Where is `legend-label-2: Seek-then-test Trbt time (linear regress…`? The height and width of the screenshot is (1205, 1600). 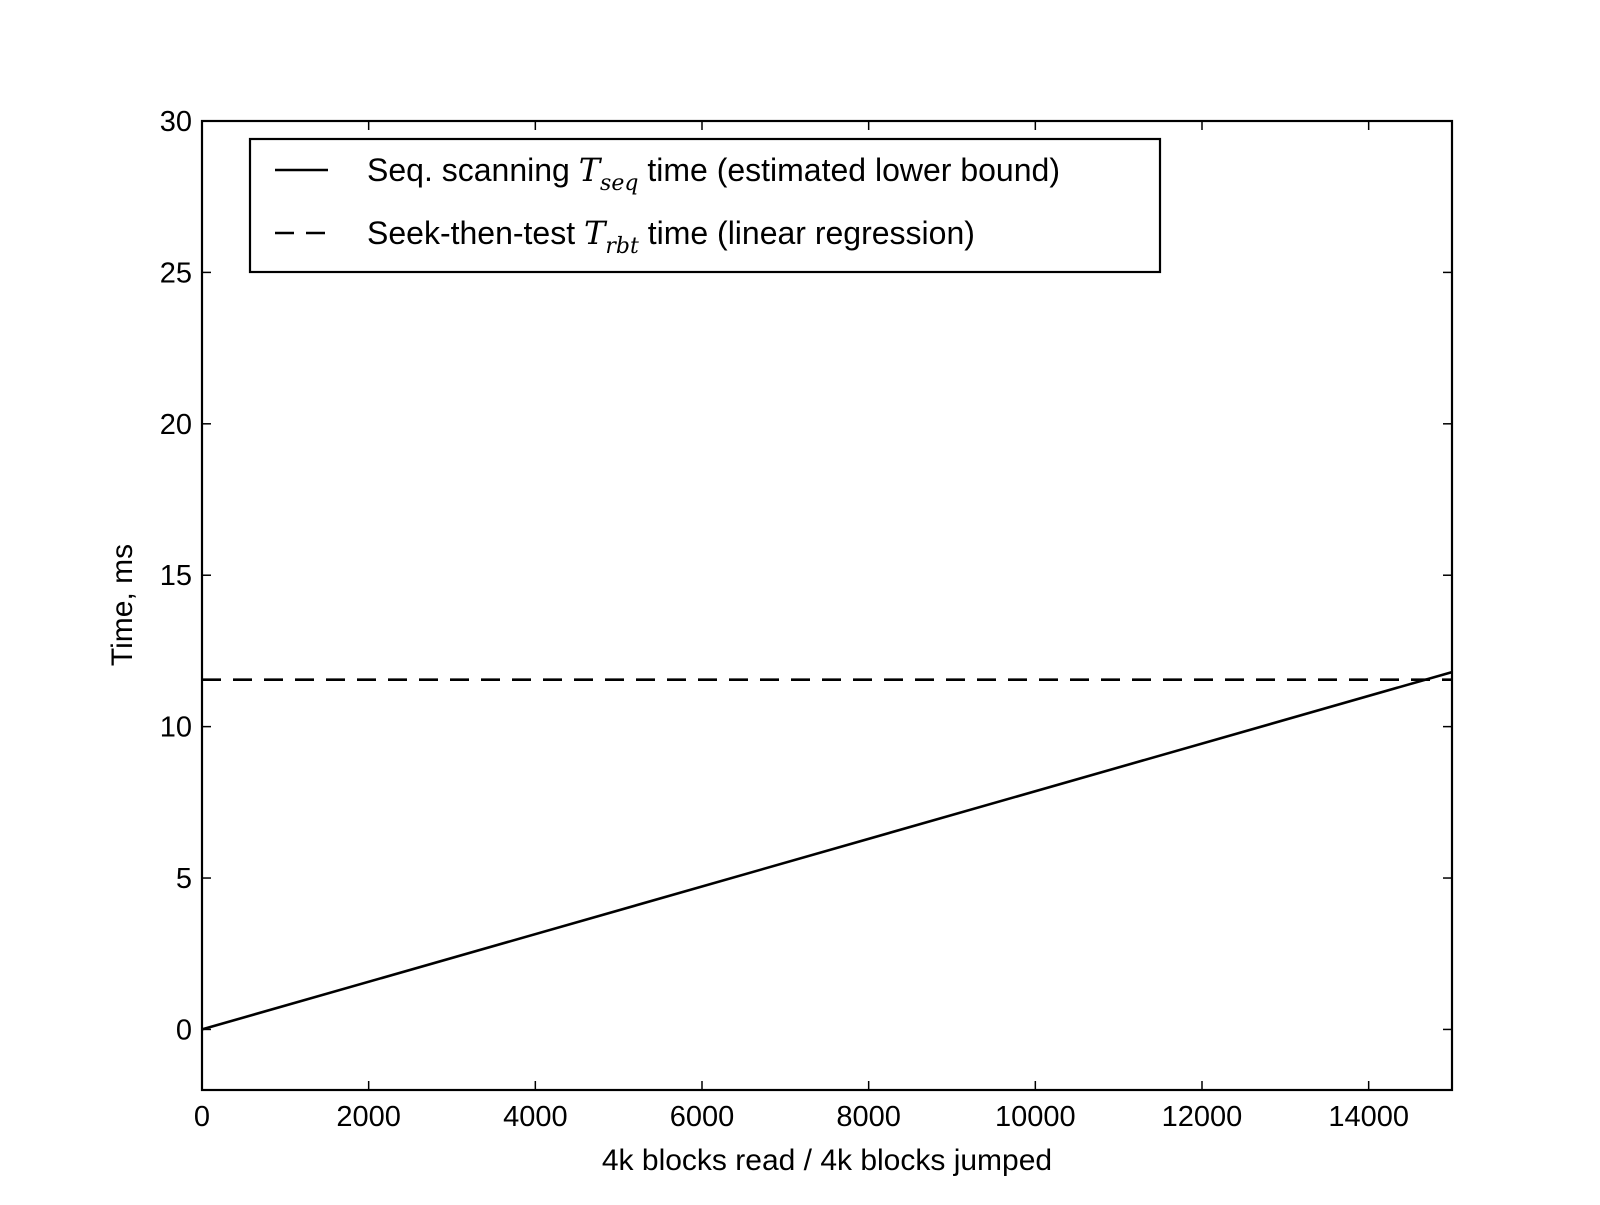 legend-label-2: Seek-then-test Trbt time (linear regress… is located at coordinates (671, 236).